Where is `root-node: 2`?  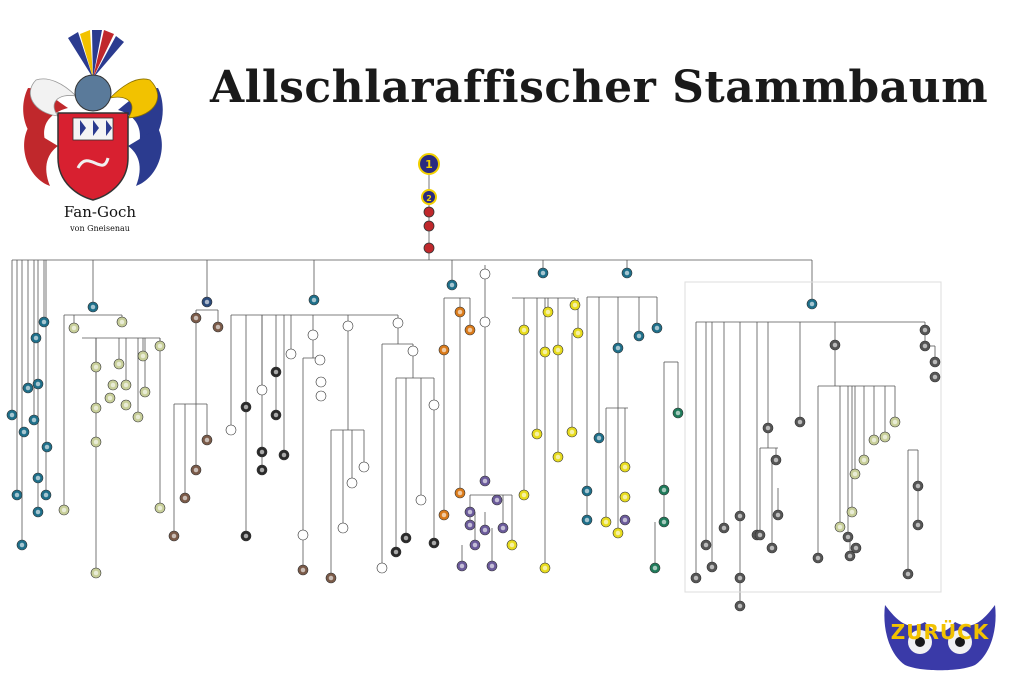 root-node: 2 is located at coordinates (429, 197).